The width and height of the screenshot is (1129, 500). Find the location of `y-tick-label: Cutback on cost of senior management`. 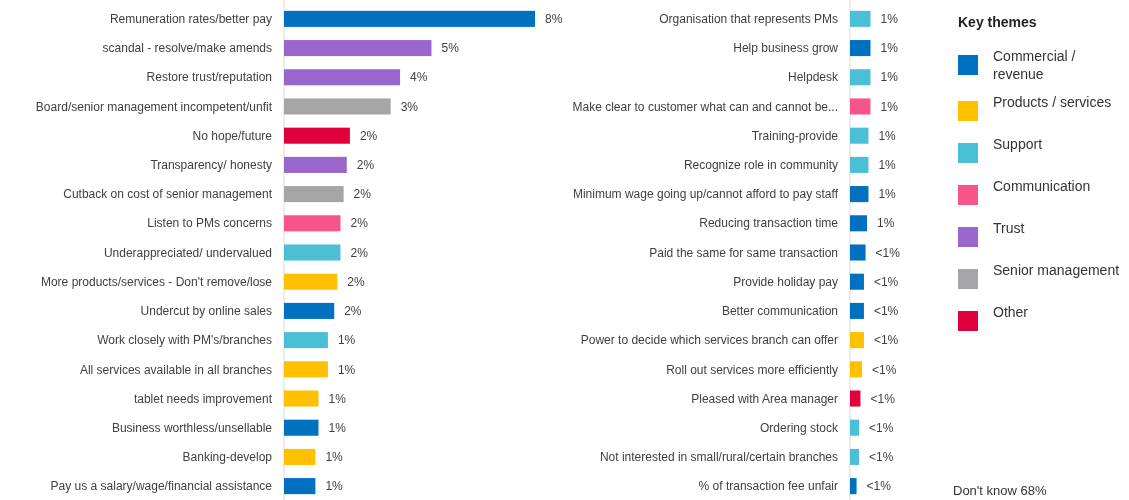

y-tick-label: Cutback on cost of senior management is located at coordinates (168, 194).